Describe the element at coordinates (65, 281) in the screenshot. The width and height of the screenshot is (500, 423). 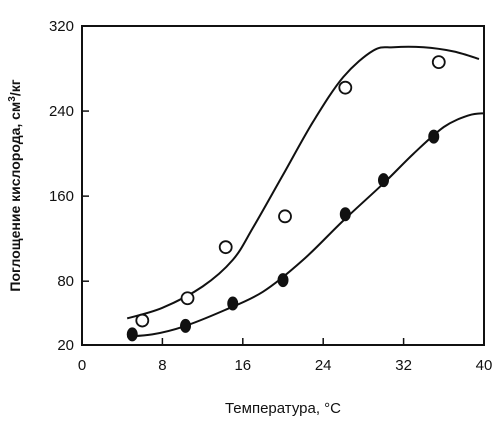
I see `y-tick-label: 80` at that location.